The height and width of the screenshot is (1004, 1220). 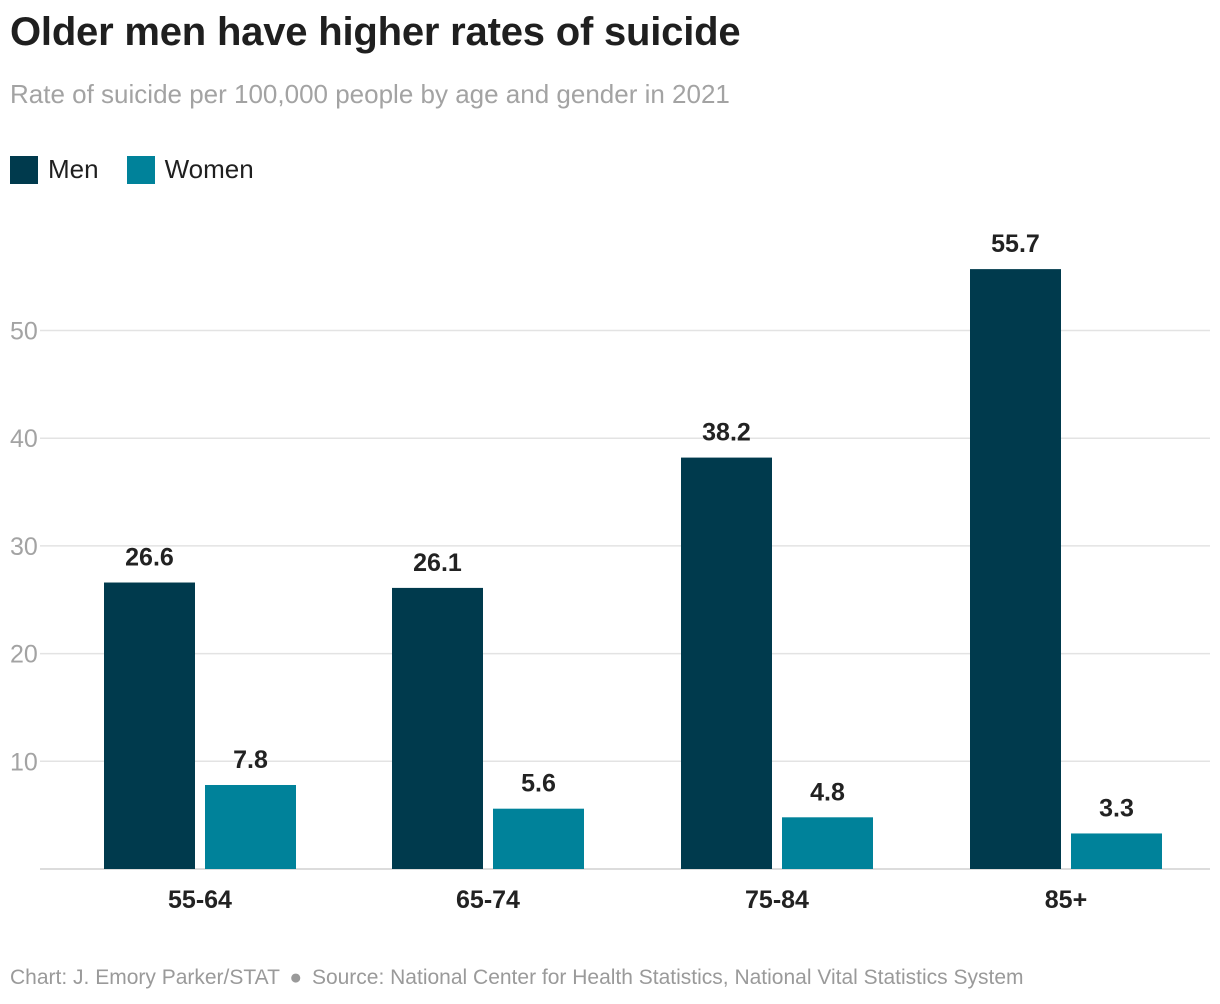 What do you see at coordinates (24, 332) in the screenshot?
I see `y-tick-label-50: 50` at bounding box center [24, 332].